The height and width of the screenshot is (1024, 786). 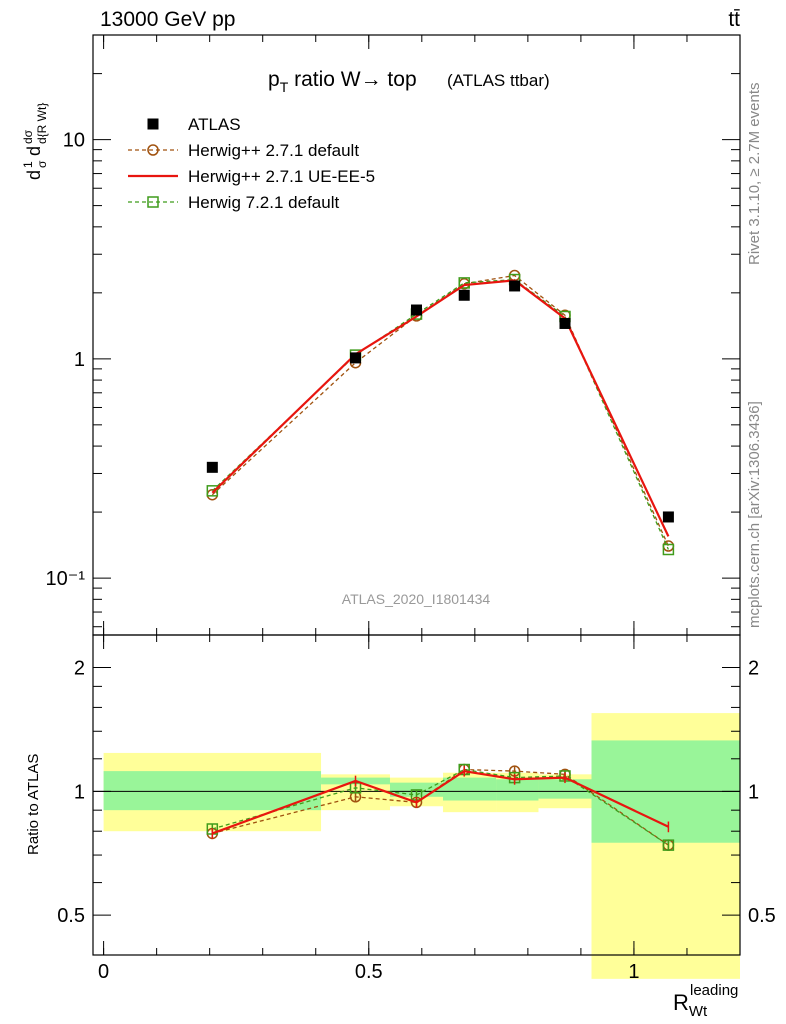 What do you see at coordinates (33, 804) in the screenshot?
I see `y-ratio-axis-label: Ratio to ATLAS` at bounding box center [33, 804].